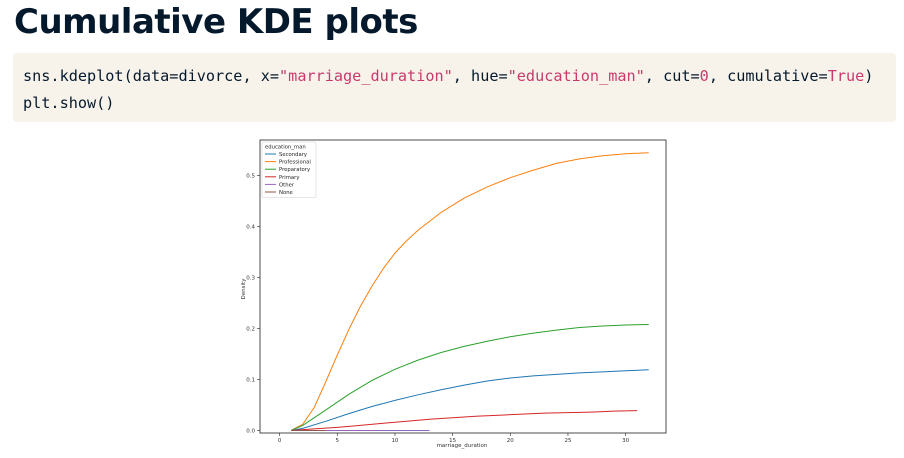 The width and height of the screenshot is (904, 458). I want to click on y-tick-label: 0.2, so click(250, 330).